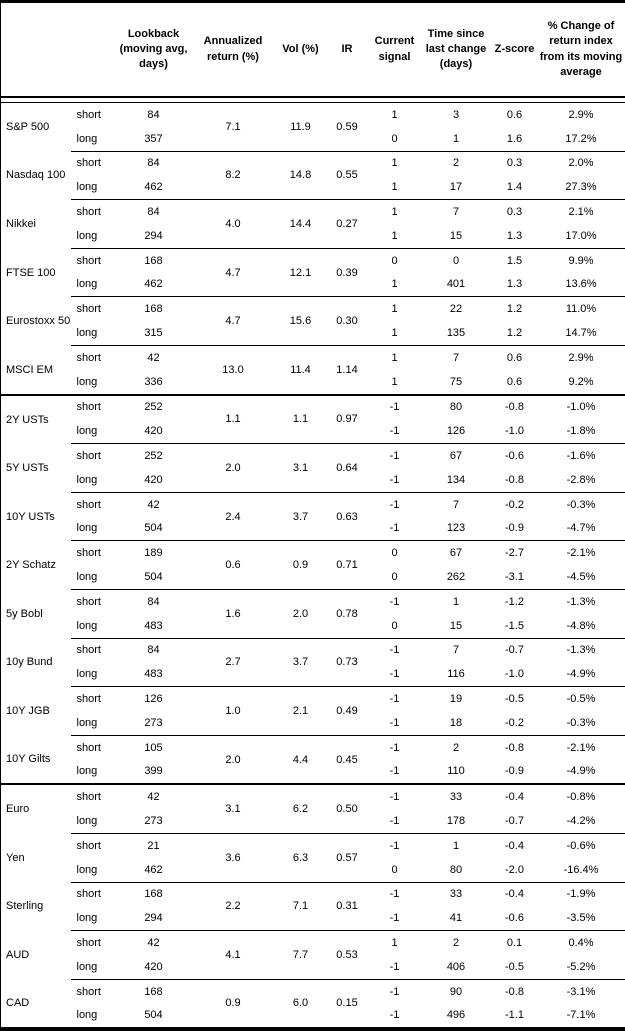 This screenshot has height=1031, width=625. What do you see at coordinates (347, 419) in the screenshot?
I see `ir-cell: 0.97` at bounding box center [347, 419].